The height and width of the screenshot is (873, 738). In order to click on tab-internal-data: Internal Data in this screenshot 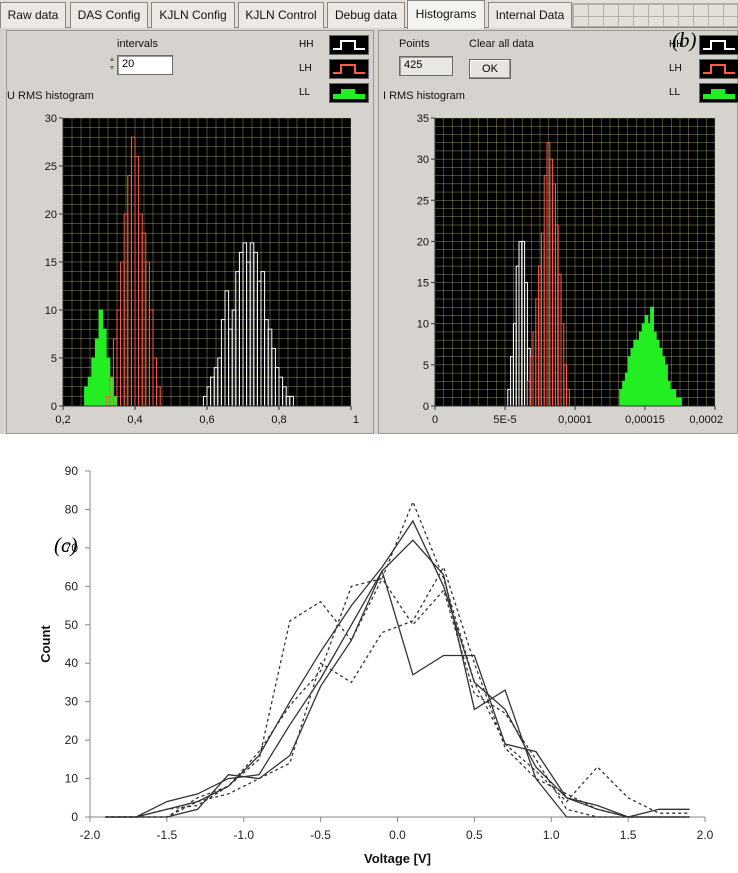, I will do `click(530, 15)`.